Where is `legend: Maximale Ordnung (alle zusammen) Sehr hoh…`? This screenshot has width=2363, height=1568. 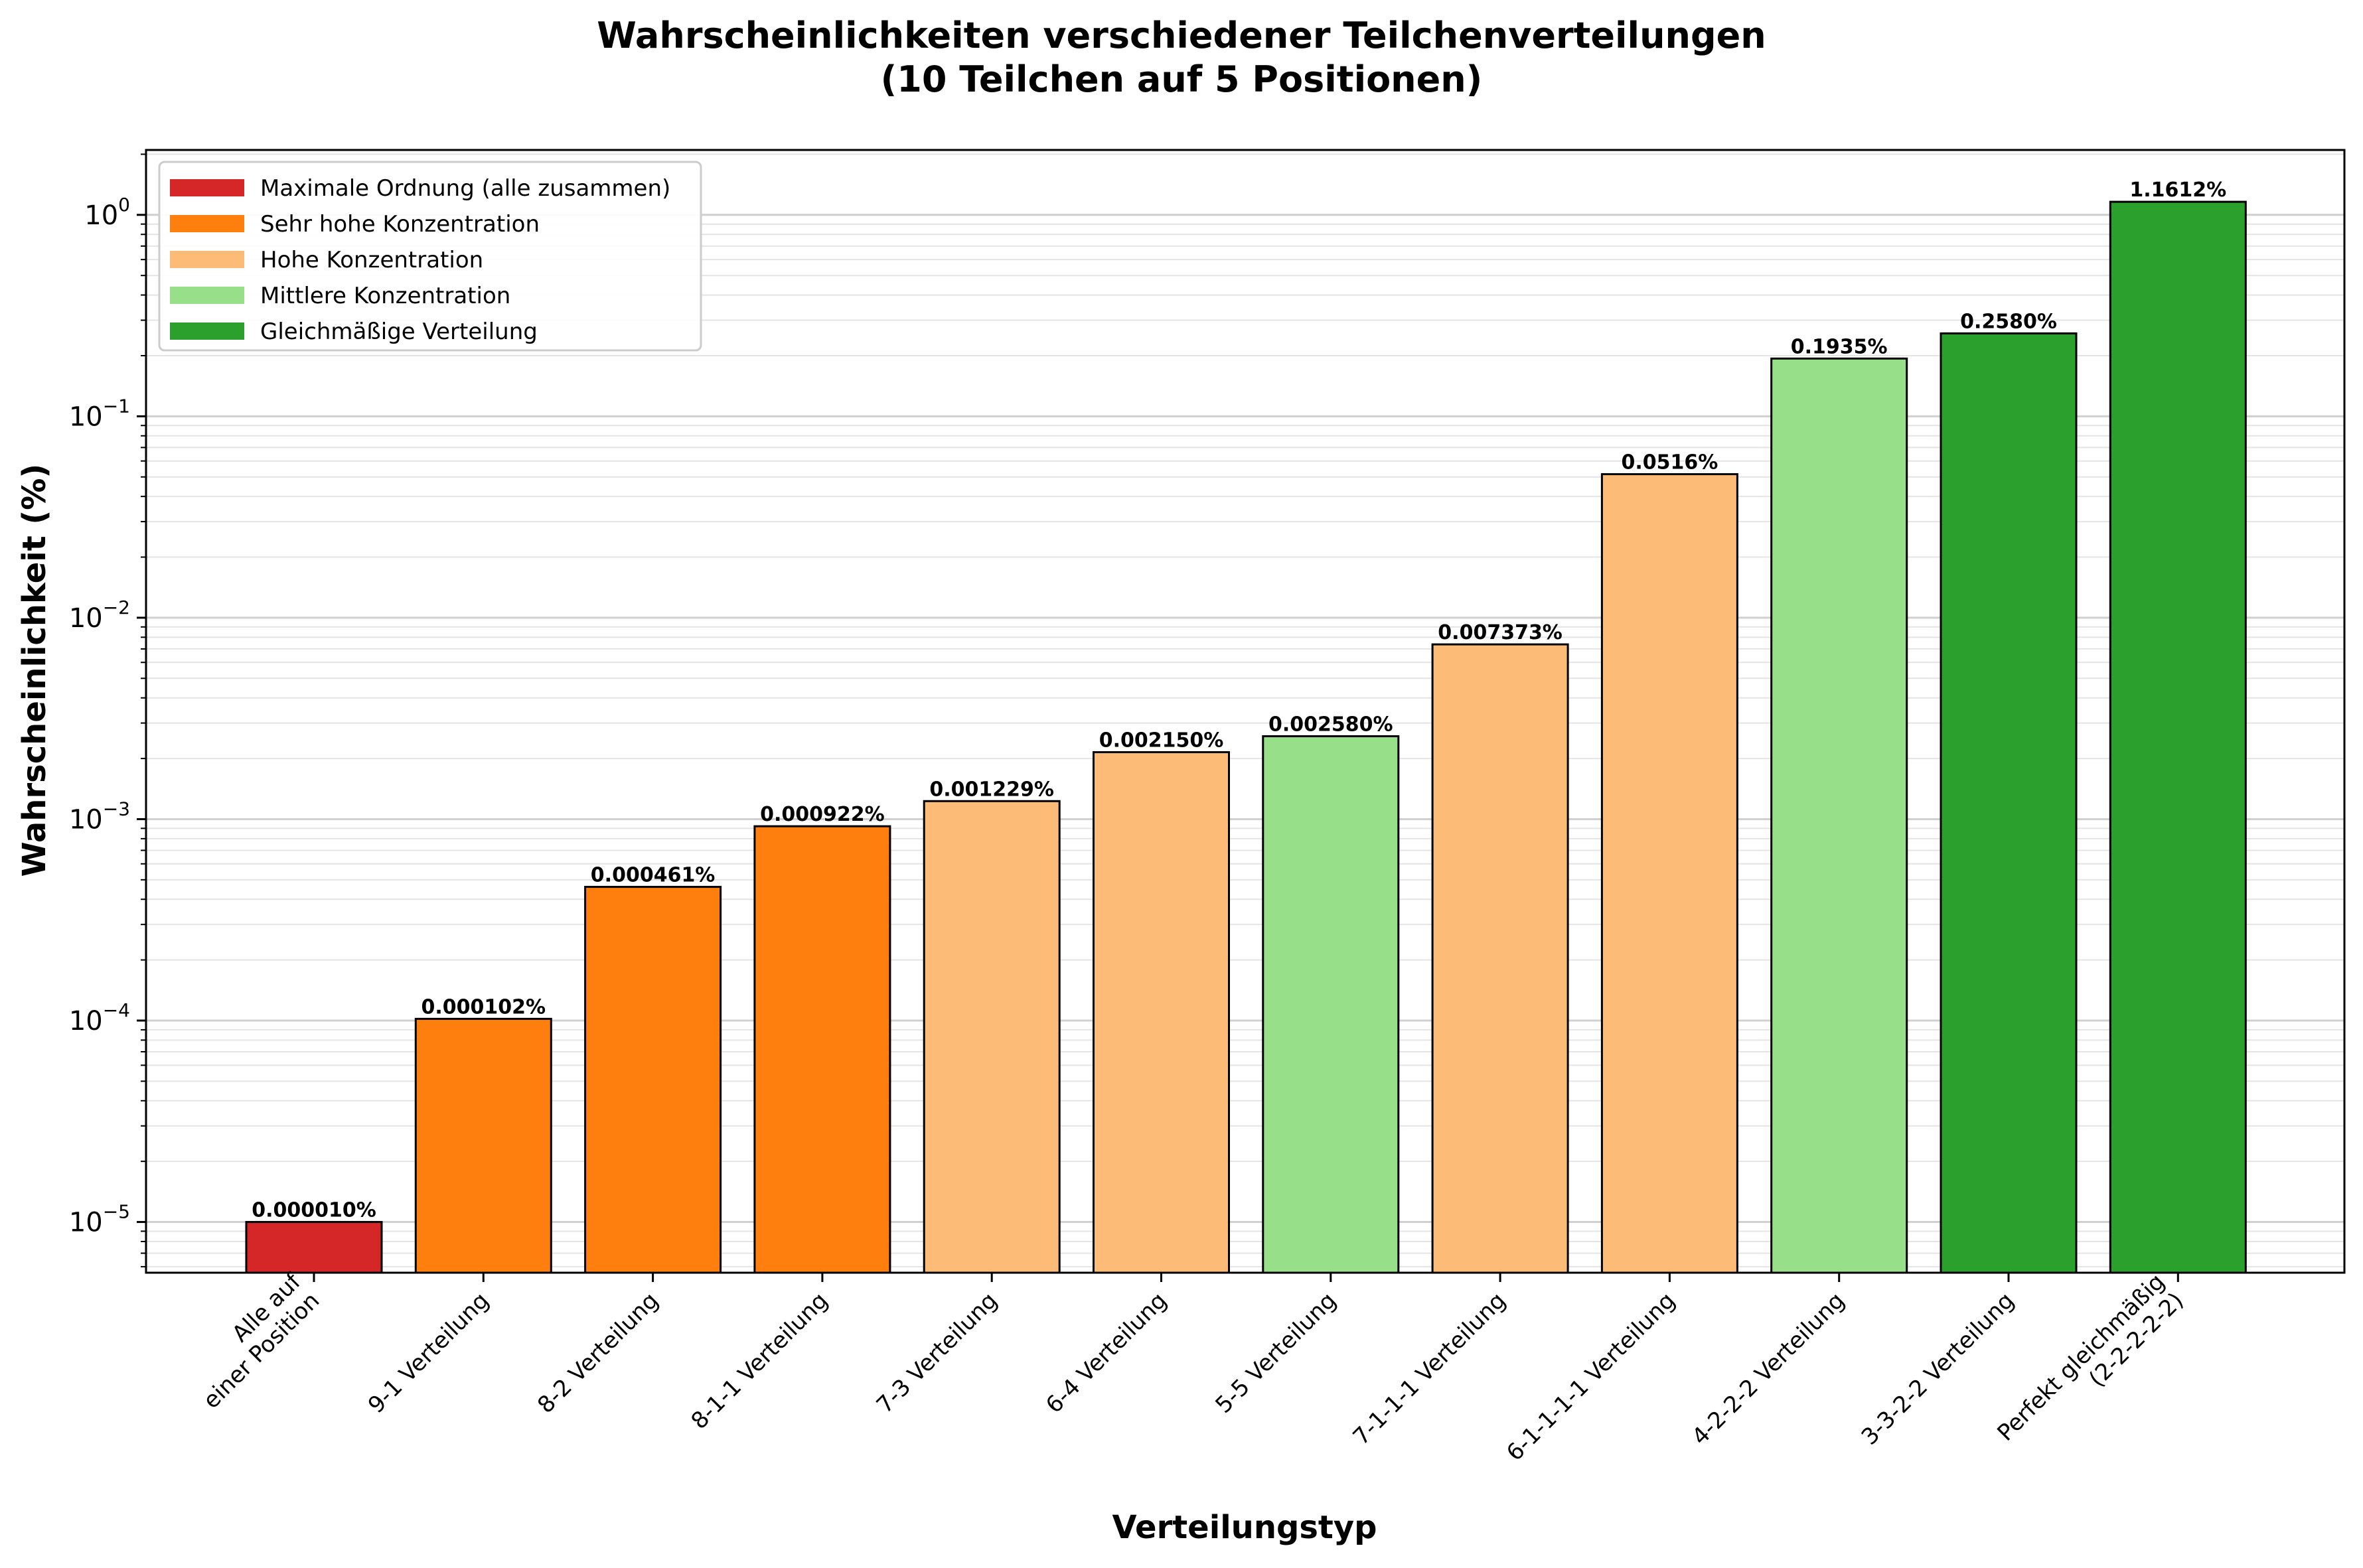 legend: Maximale Ordnung (alle zusammen) Sehr hoh… is located at coordinates (430, 256).